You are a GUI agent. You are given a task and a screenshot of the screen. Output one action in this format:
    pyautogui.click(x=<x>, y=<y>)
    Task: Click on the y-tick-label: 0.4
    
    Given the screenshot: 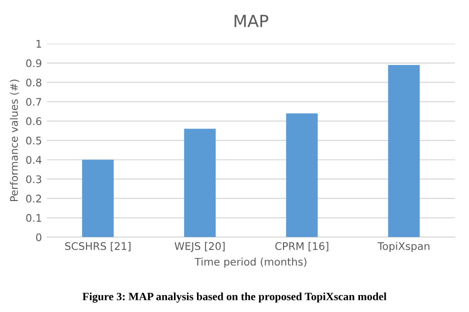 What is the action you would take?
    pyautogui.click(x=34, y=160)
    